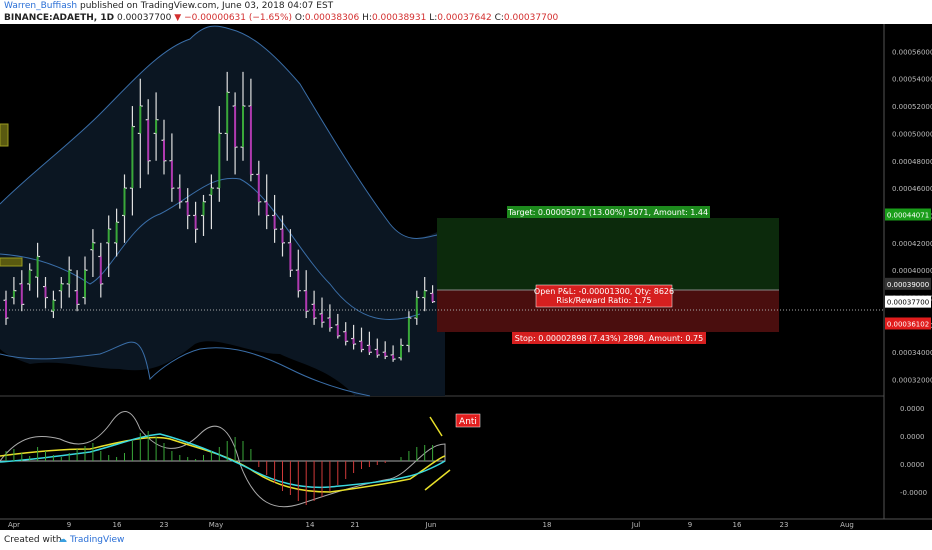 The height and width of the screenshot is (550, 932). I want to click on time-axis: Apr 9 16 23 May 14 21 Jun 18 Jul 9 16 23 Aug, so click(431, 525).